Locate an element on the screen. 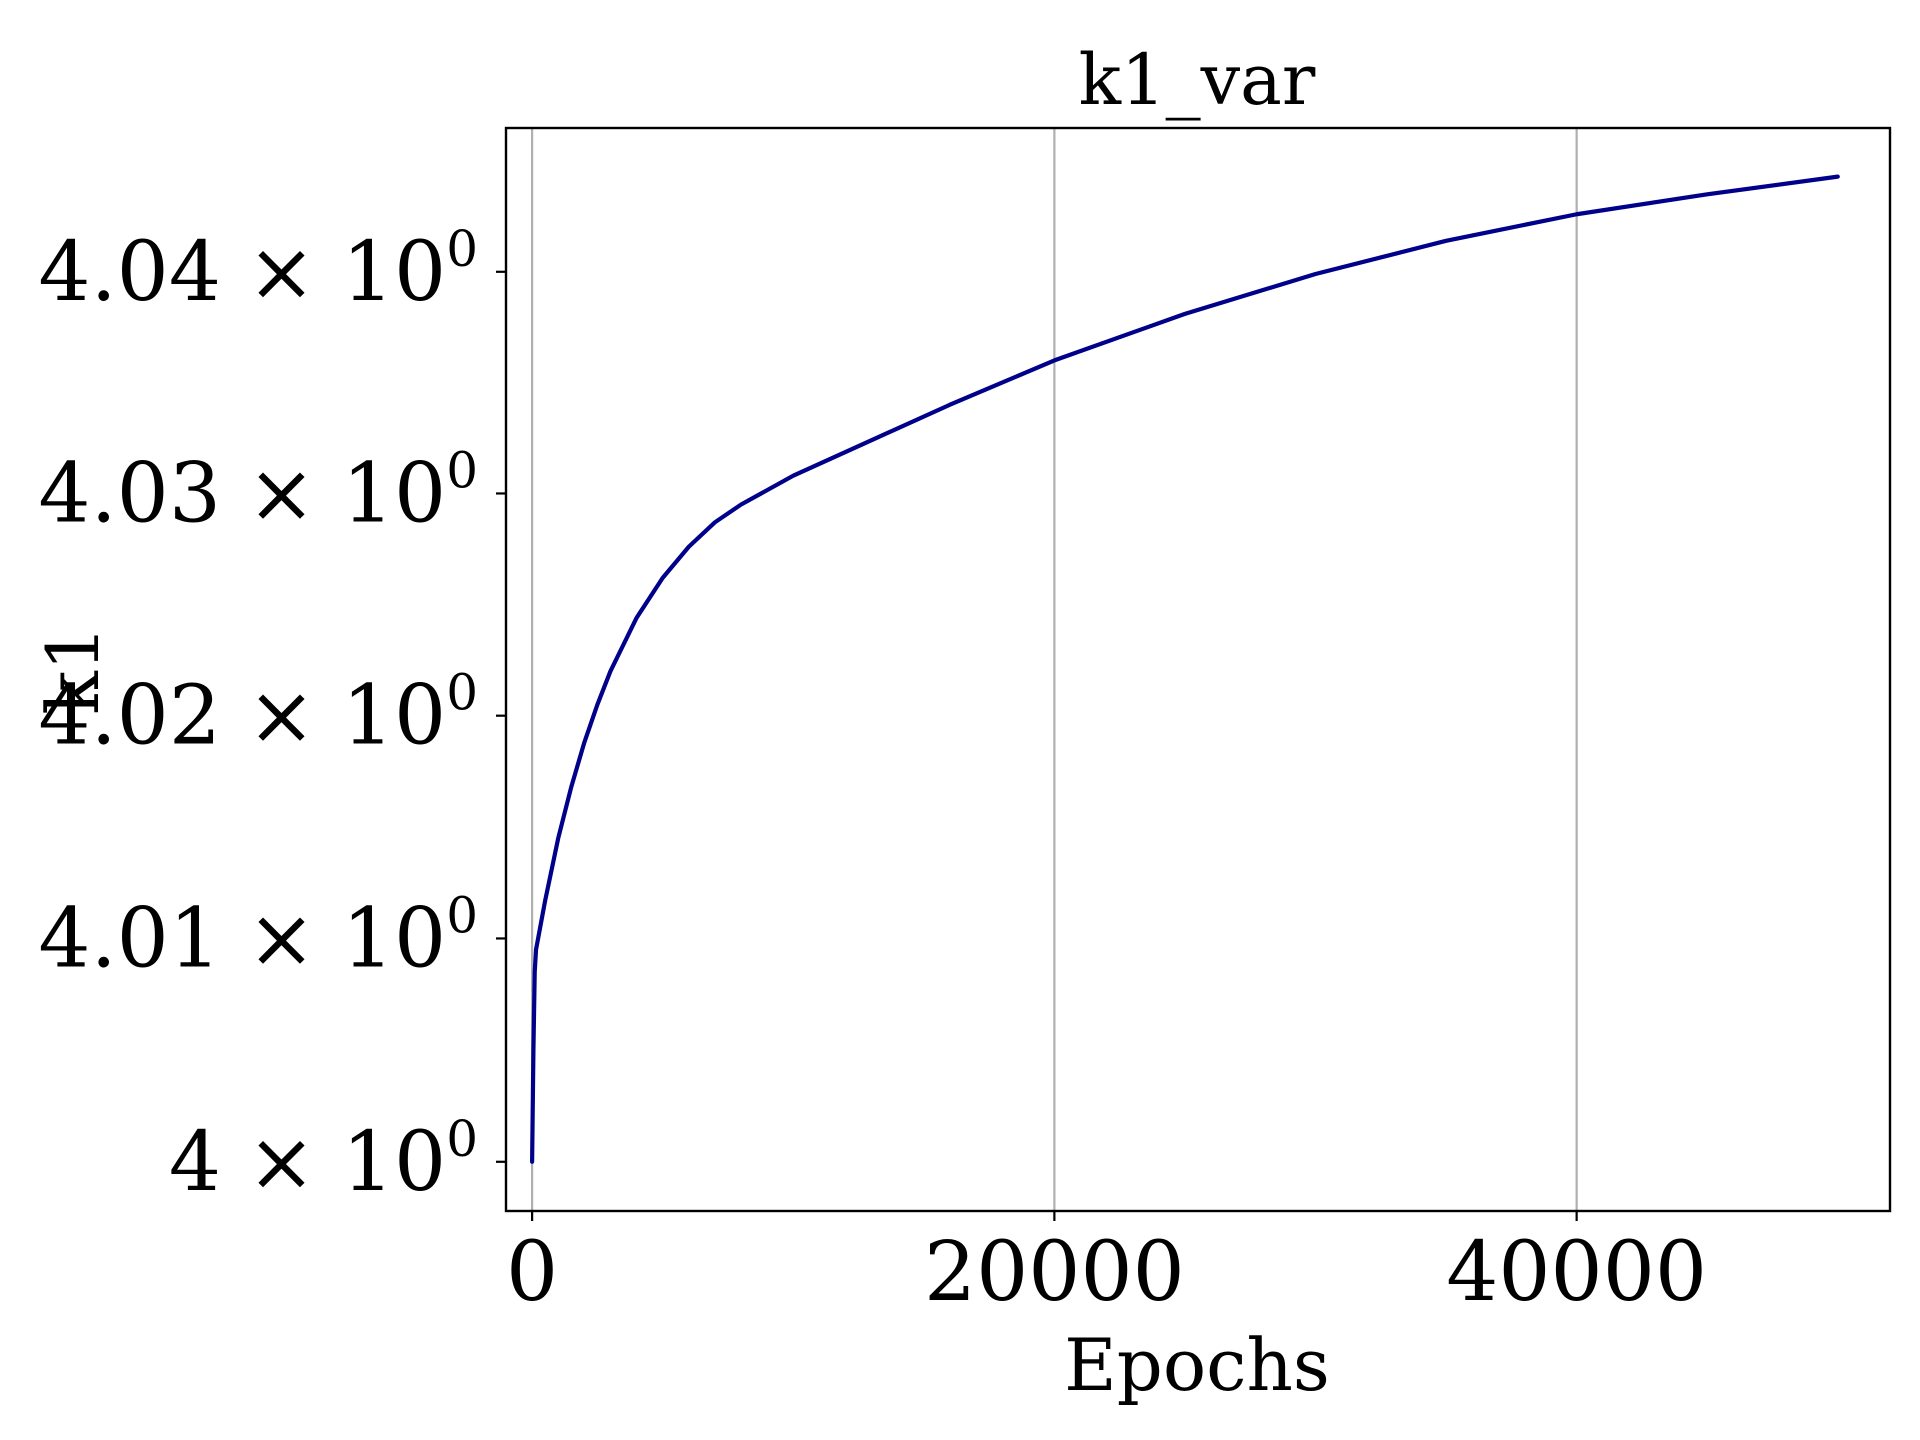  y-tick-label: 4 × 100 is located at coordinates (323, 1160).